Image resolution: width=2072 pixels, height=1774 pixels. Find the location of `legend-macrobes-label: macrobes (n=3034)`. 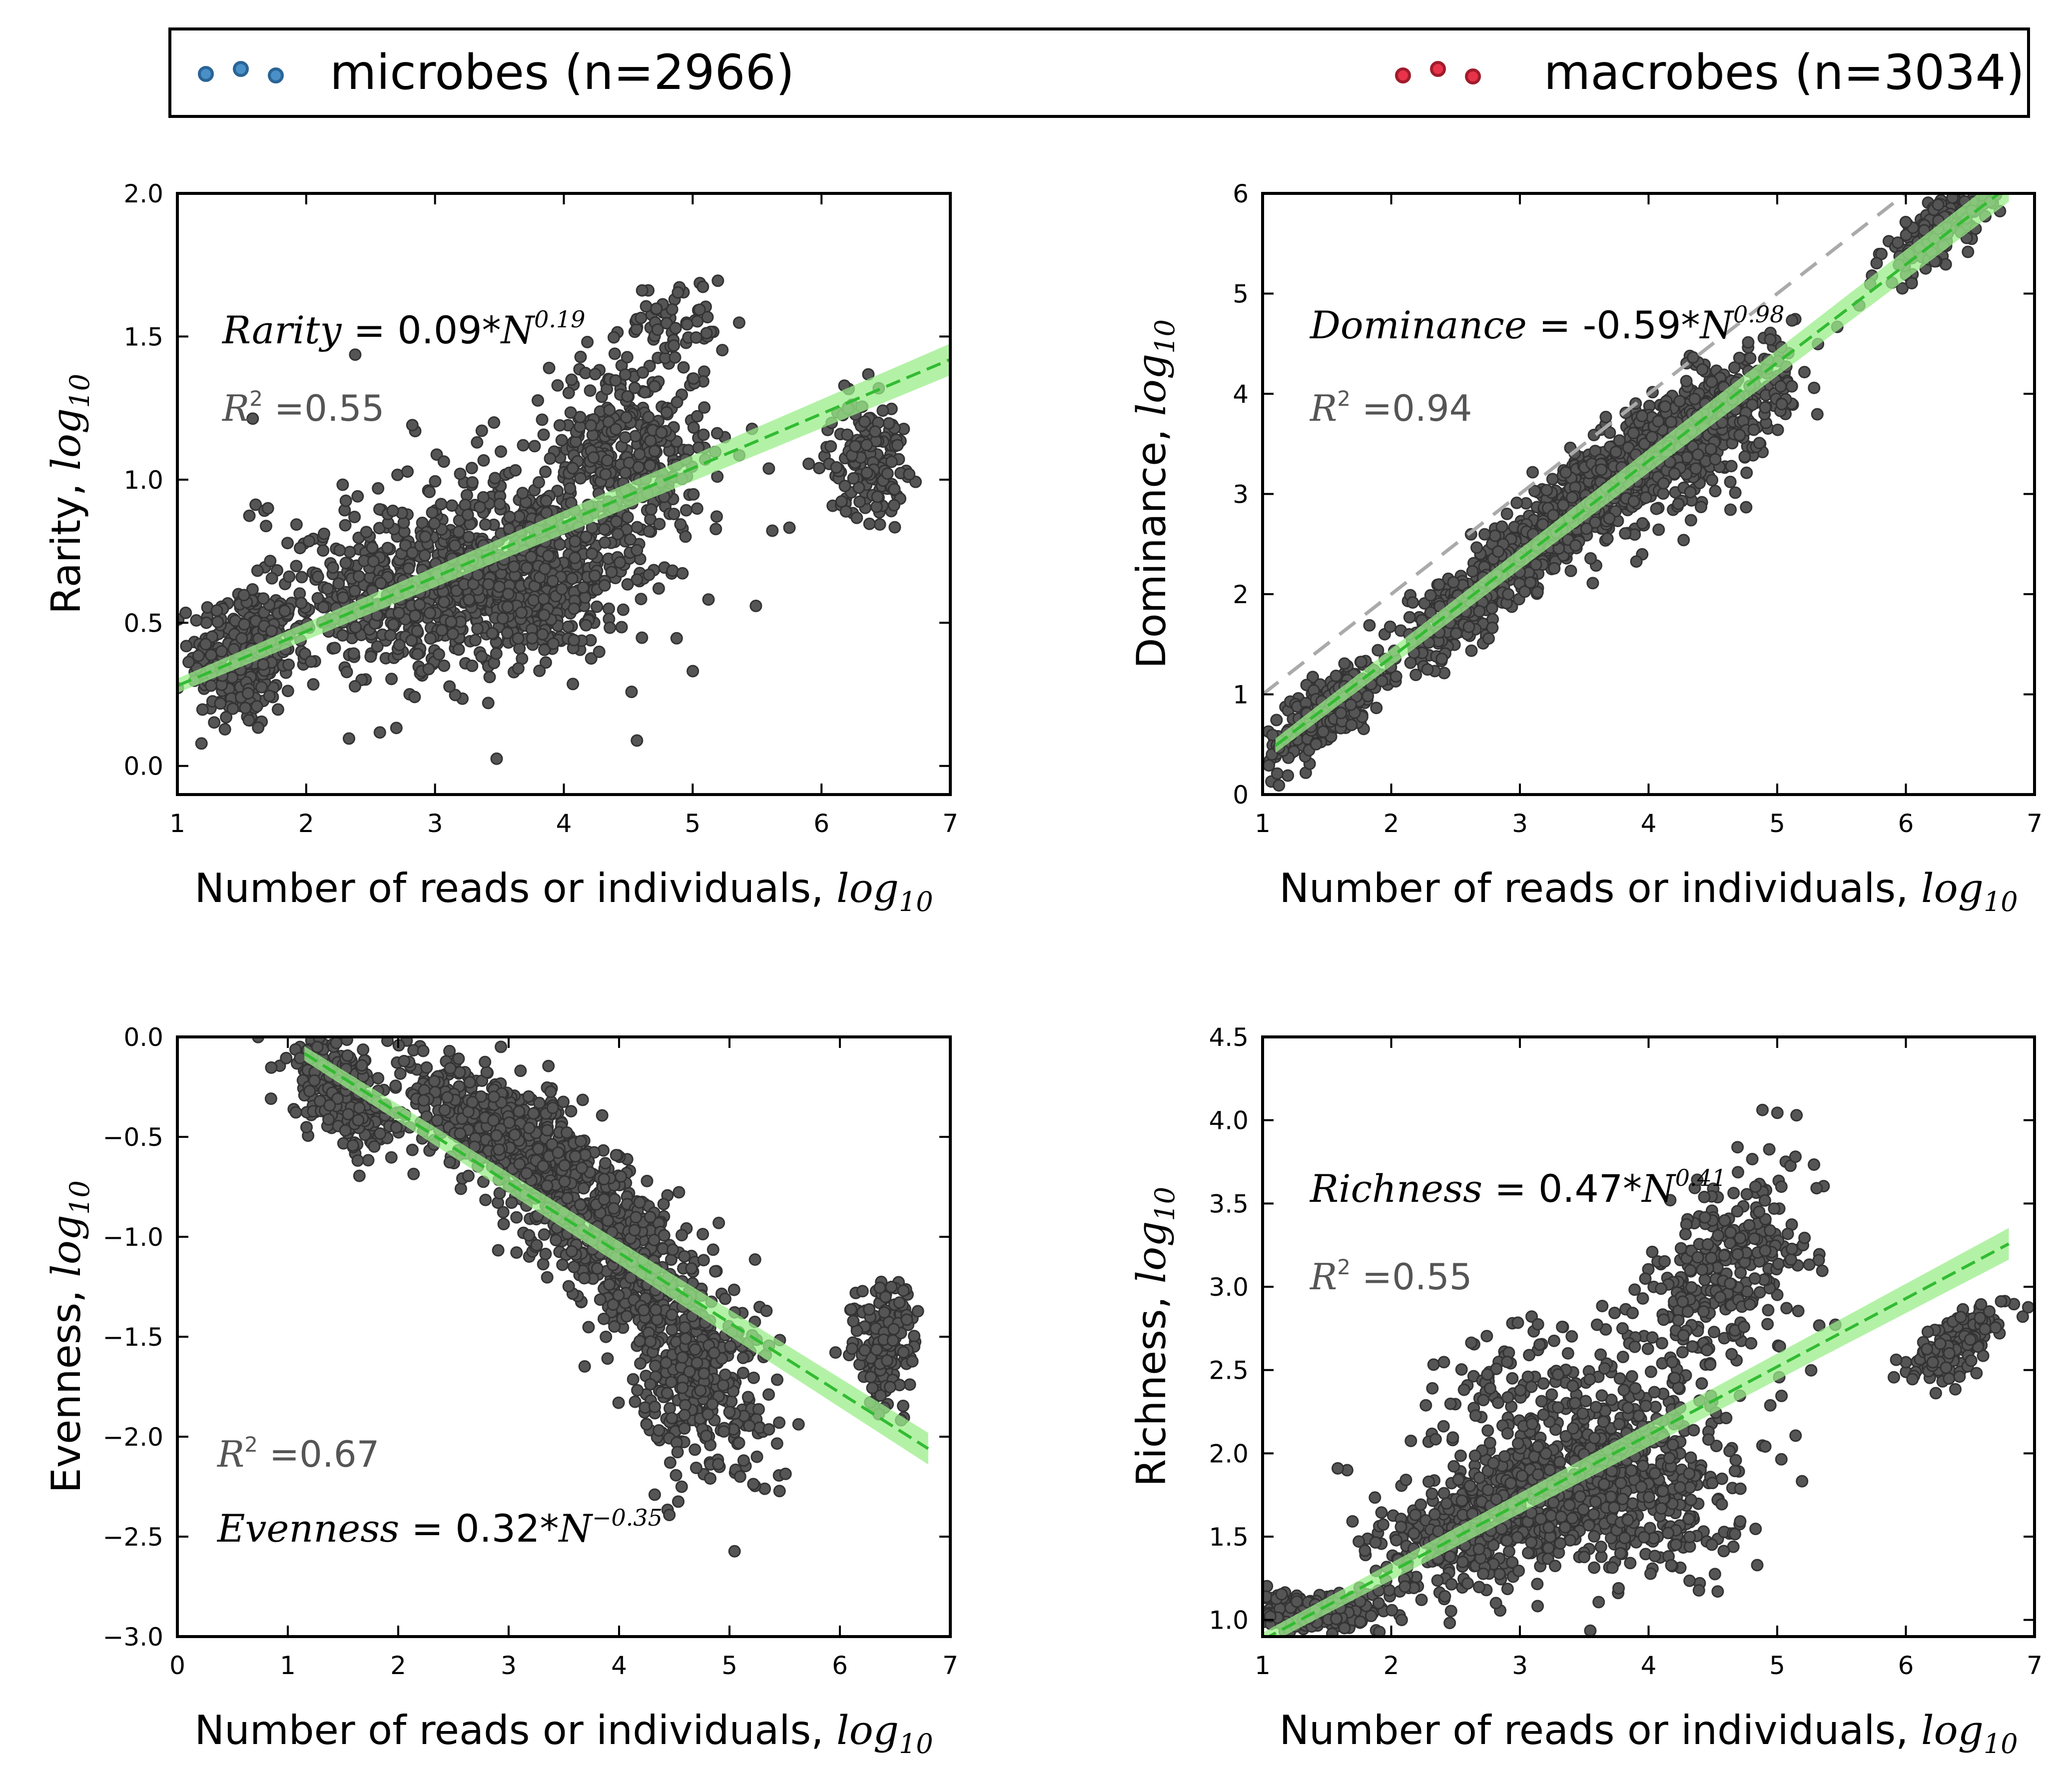

legend-macrobes-label: macrobes (n=3034) is located at coordinates (1784, 72).